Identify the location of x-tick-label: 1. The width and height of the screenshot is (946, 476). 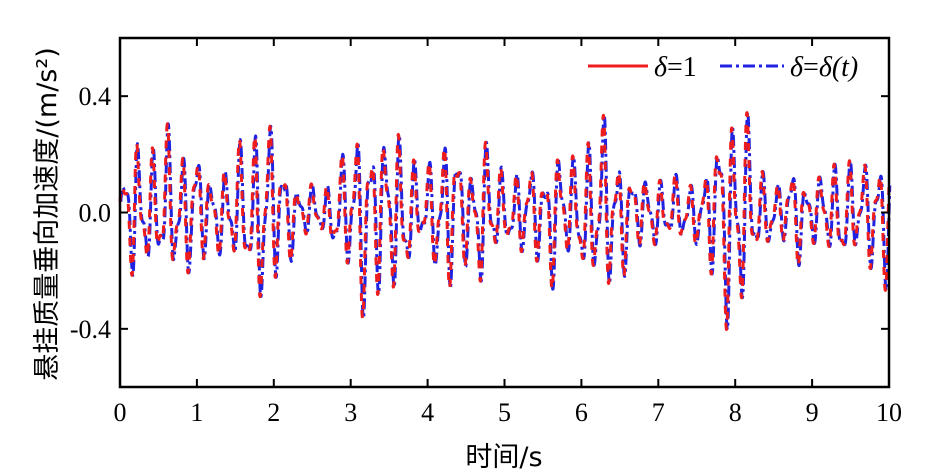
(196, 412).